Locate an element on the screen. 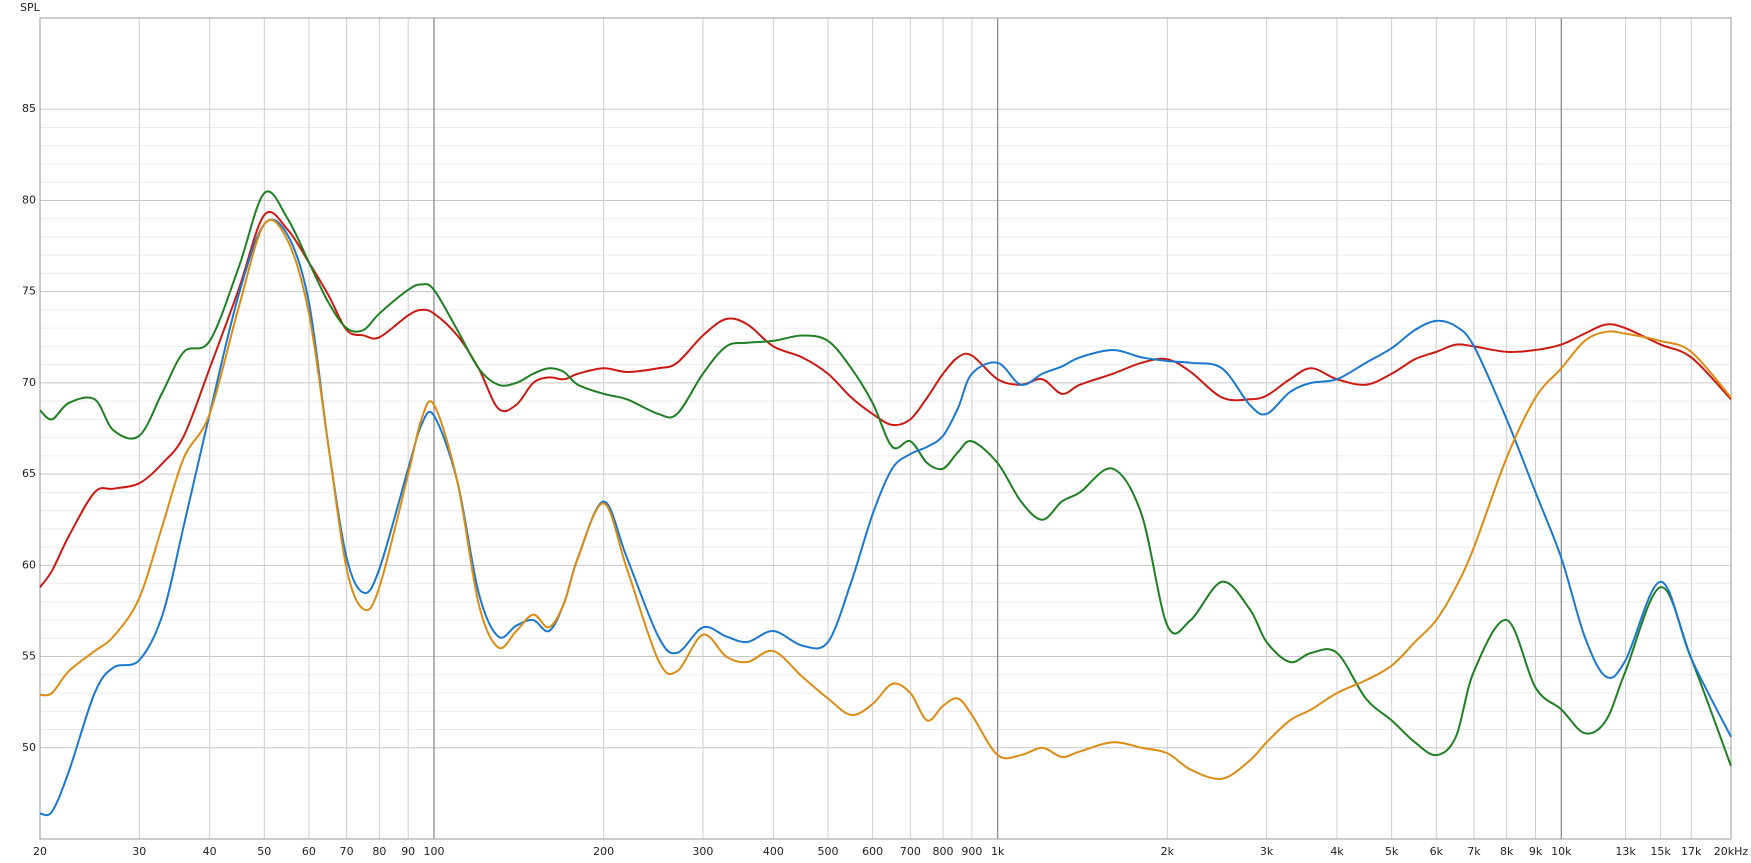  x-tick-label: 300 is located at coordinates (702, 851).